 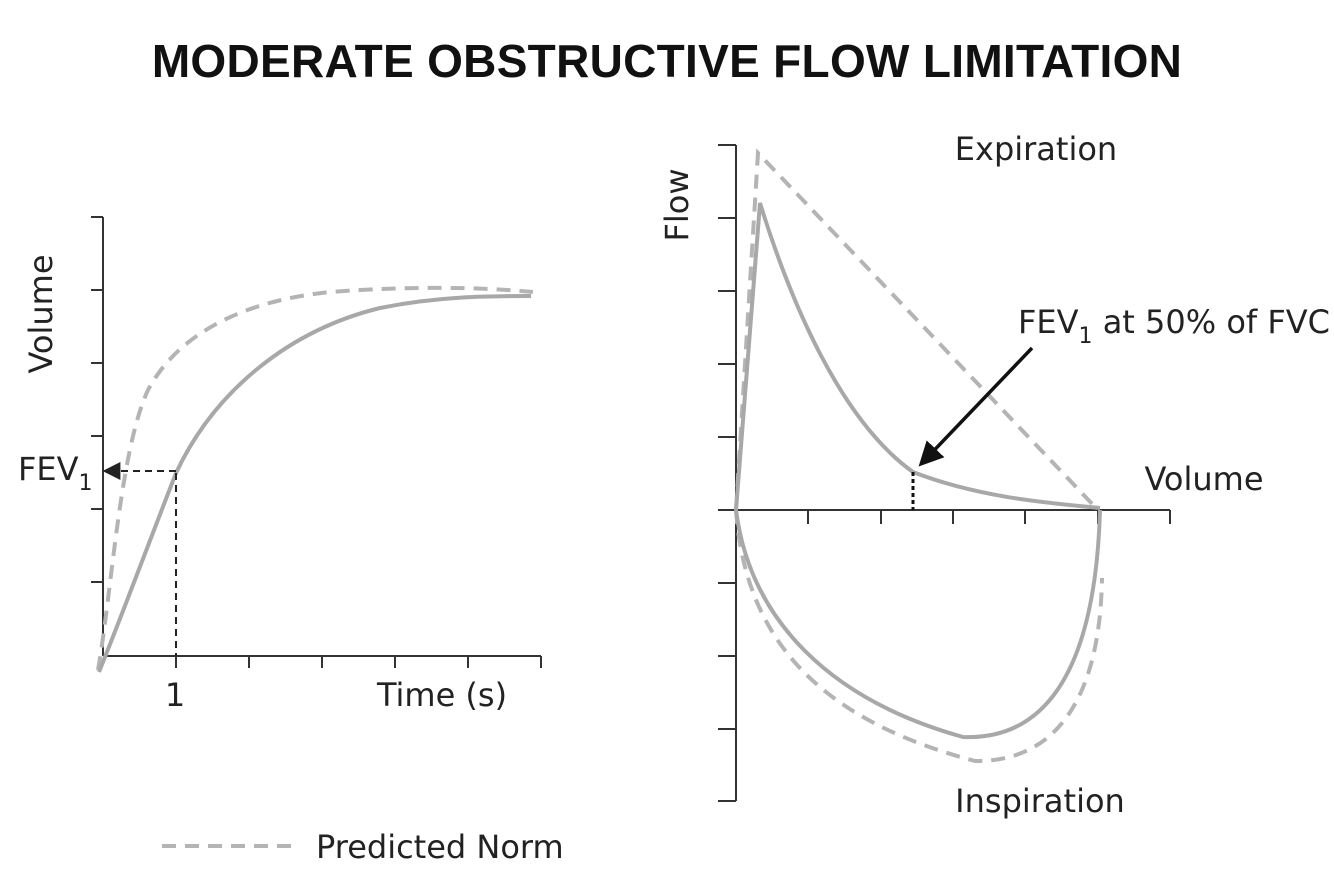 I want to click on right-y-axis-label: Flow, so click(x=677, y=204).